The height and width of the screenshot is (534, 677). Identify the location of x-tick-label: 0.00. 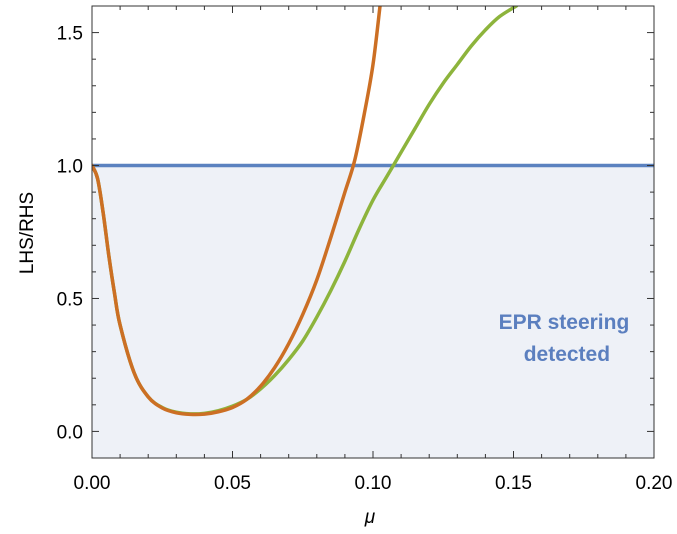
(92, 483).